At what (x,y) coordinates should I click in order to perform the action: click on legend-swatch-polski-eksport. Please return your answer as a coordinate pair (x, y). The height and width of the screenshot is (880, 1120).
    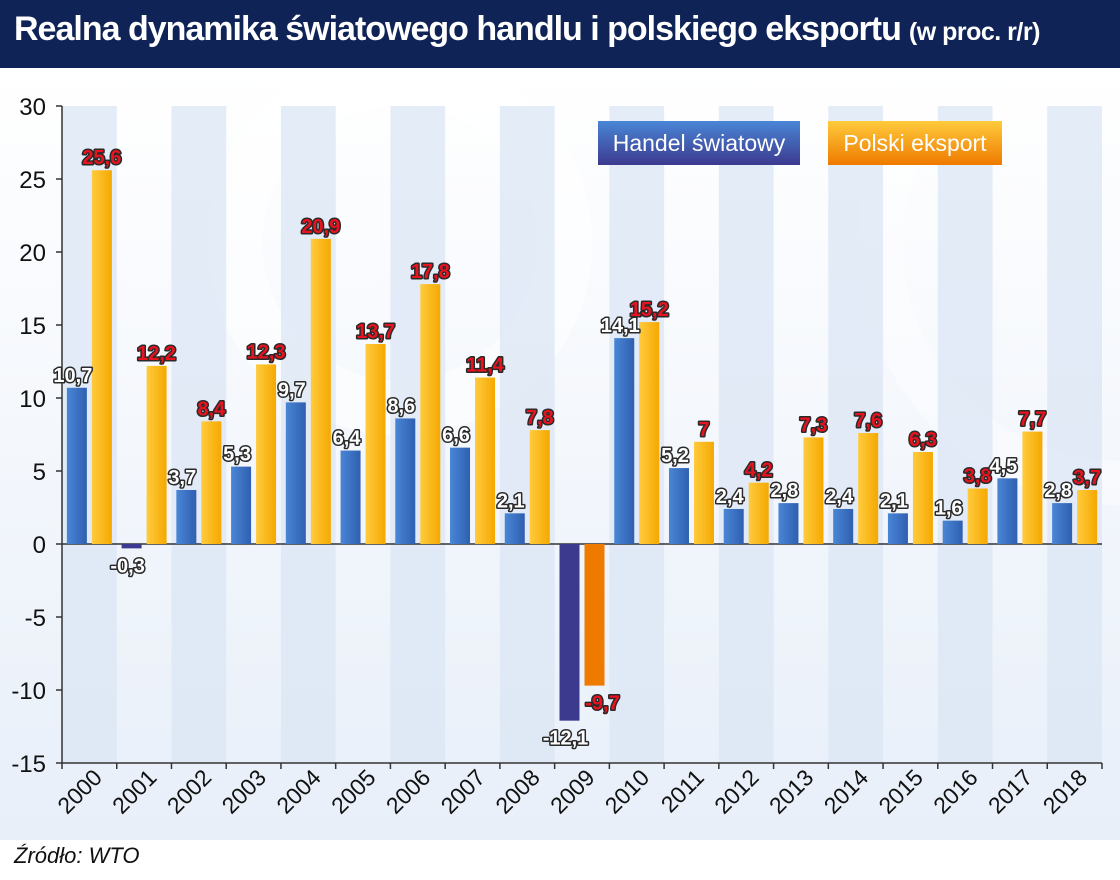
    Looking at the image, I should click on (915, 143).